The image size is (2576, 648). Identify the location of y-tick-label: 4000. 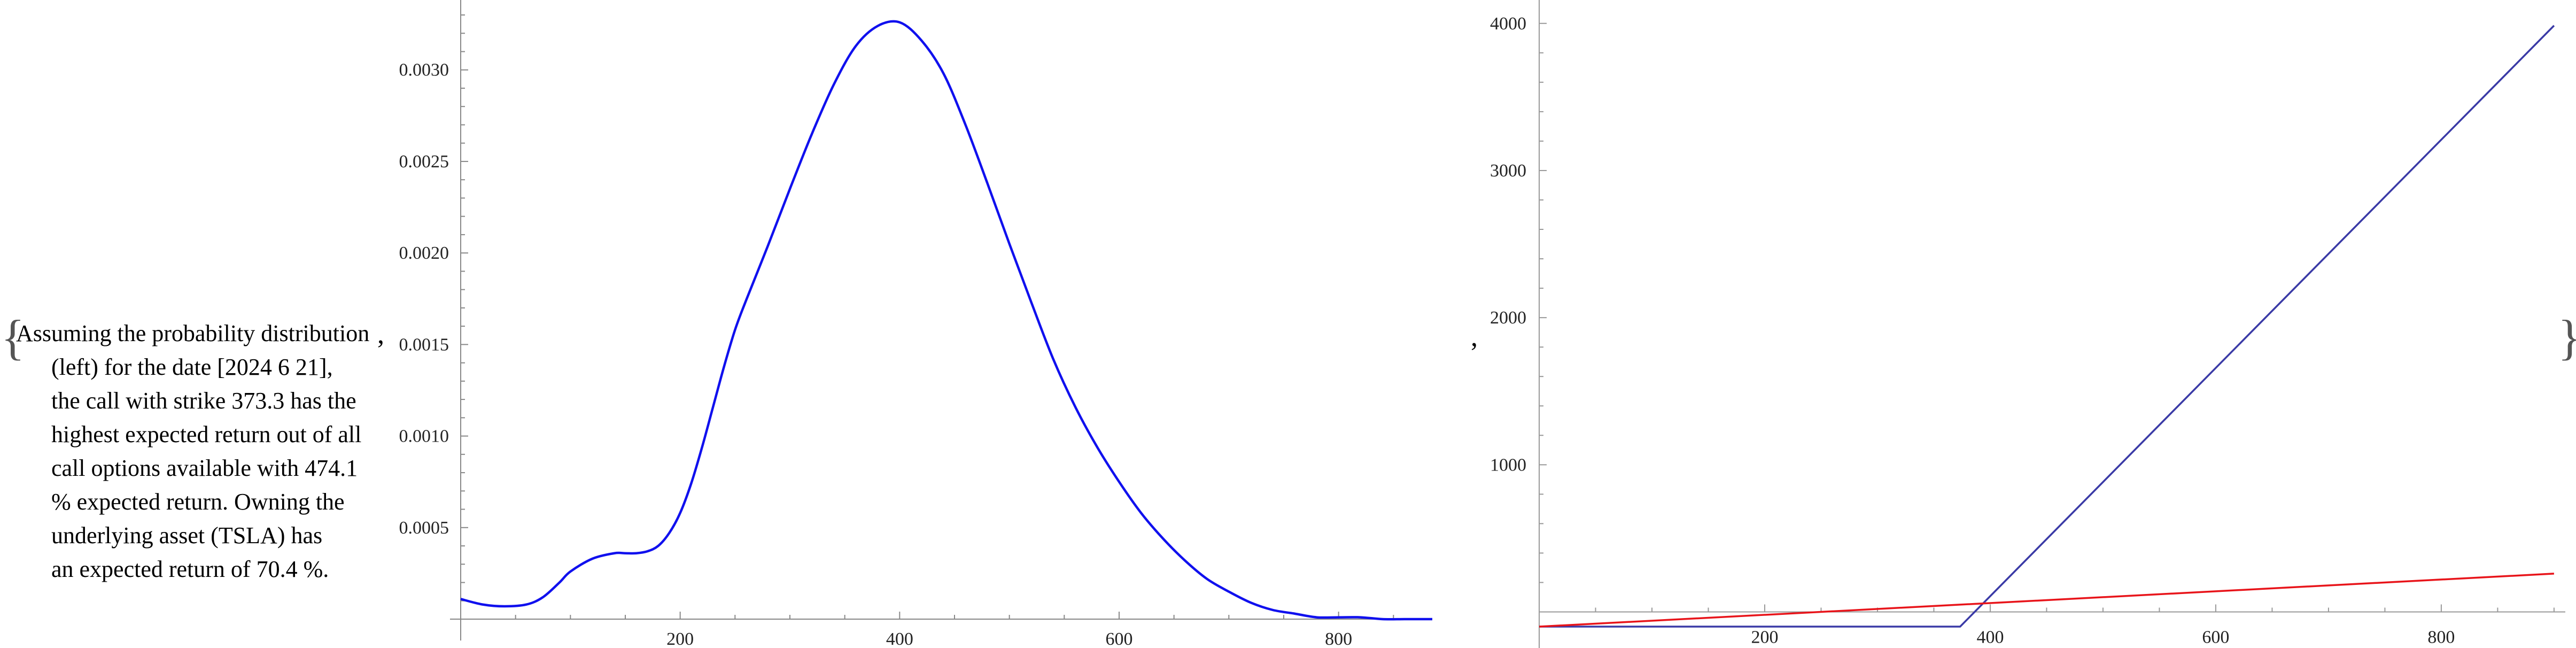
(1508, 24).